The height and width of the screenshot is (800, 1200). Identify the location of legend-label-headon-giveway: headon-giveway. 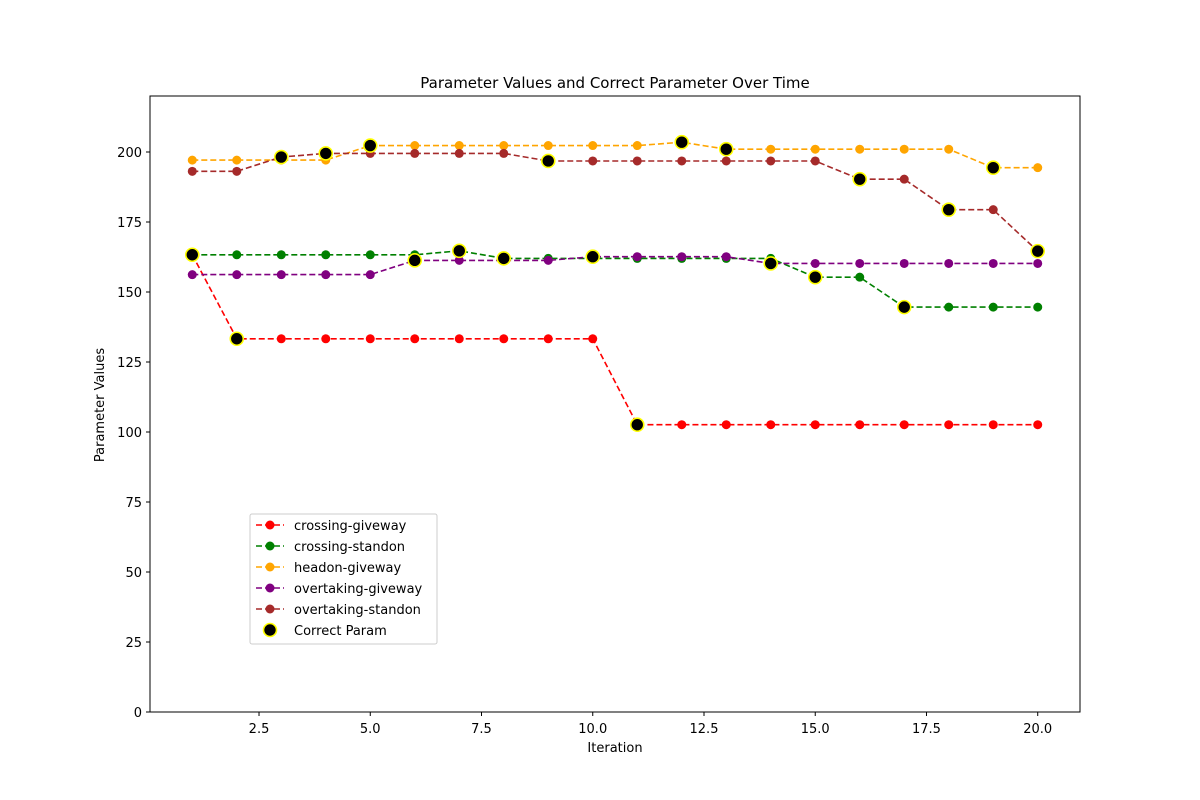
(347, 568).